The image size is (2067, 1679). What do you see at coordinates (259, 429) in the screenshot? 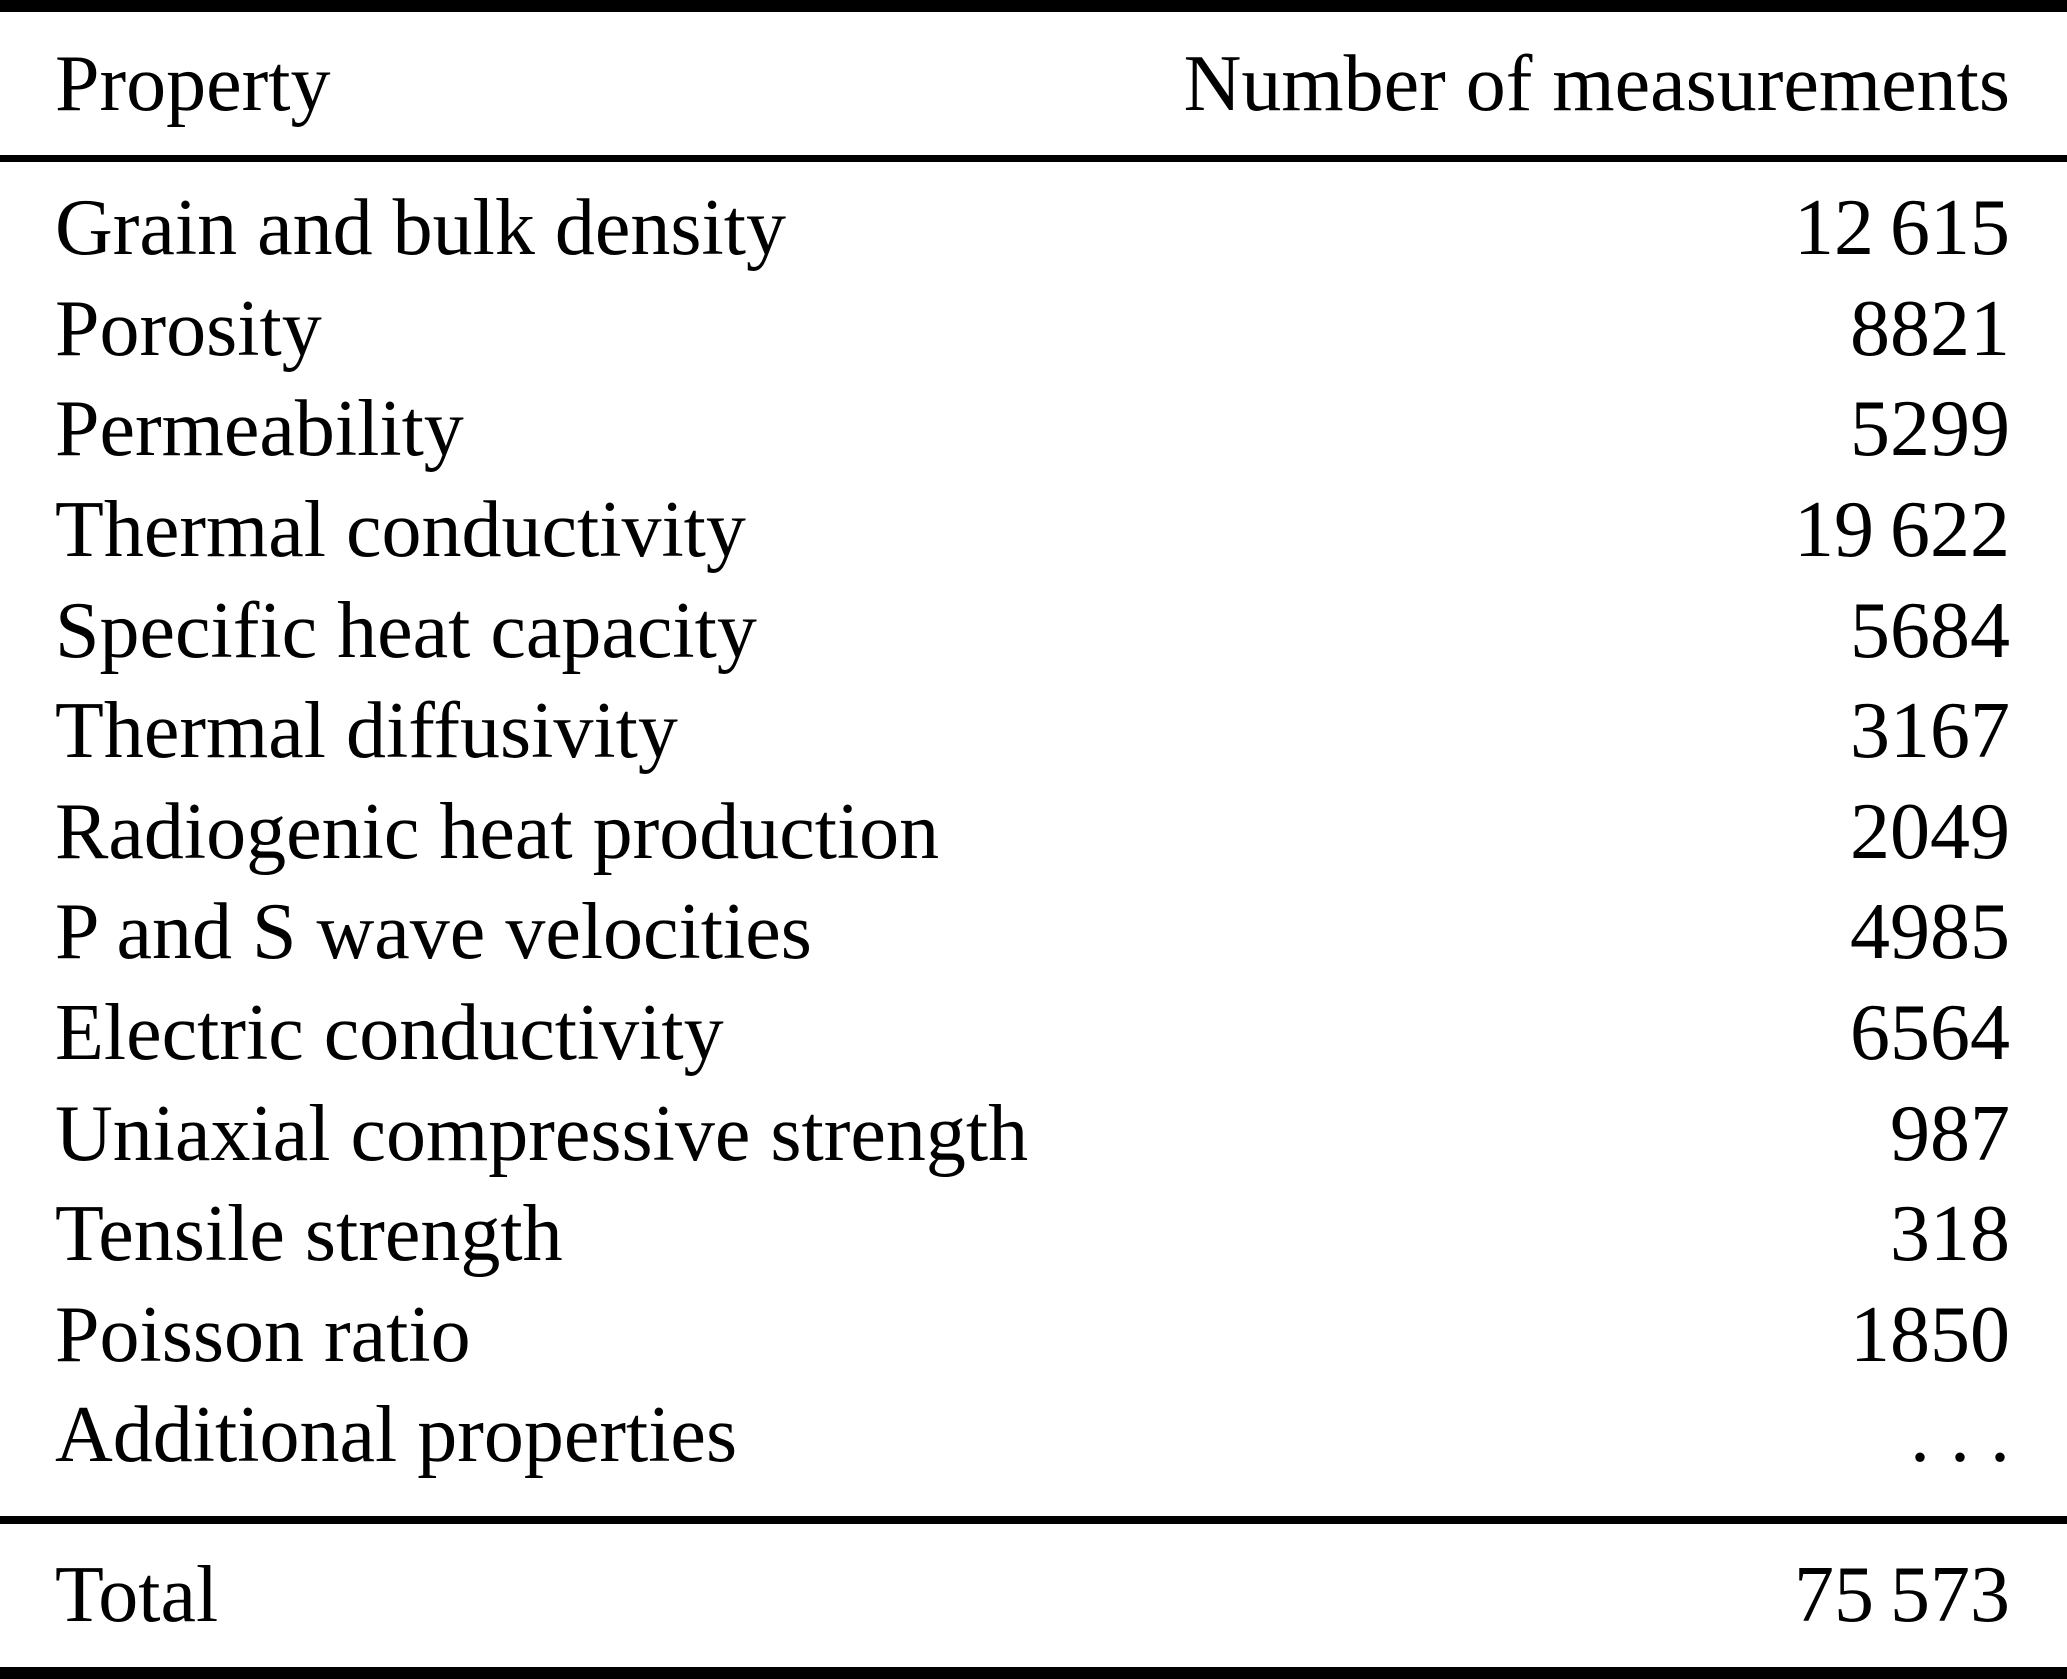
I see `property-cell: Permeability` at bounding box center [259, 429].